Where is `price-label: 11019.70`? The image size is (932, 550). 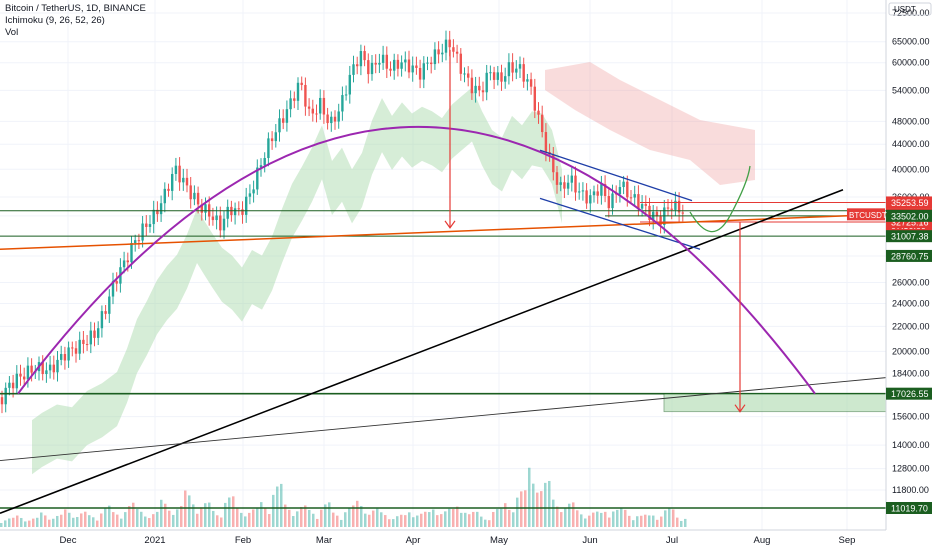 price-label: 11019.70 is located at coordinates (909, 509).